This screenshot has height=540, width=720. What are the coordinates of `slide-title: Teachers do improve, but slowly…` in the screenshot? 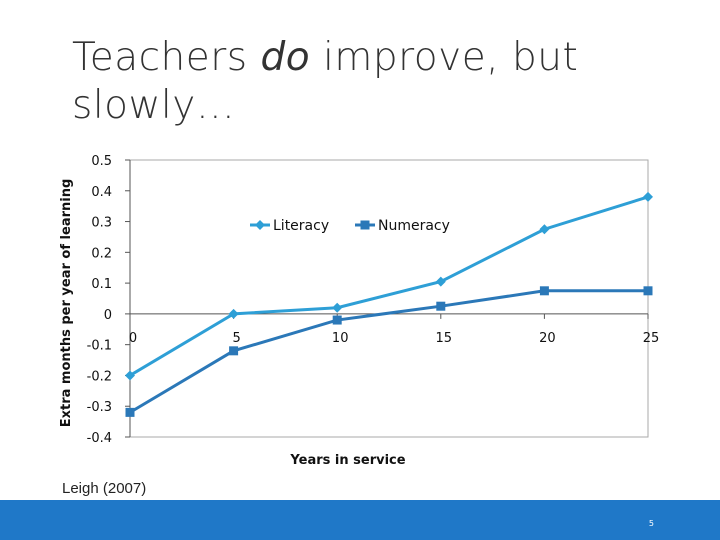 It's located at (352, 82).